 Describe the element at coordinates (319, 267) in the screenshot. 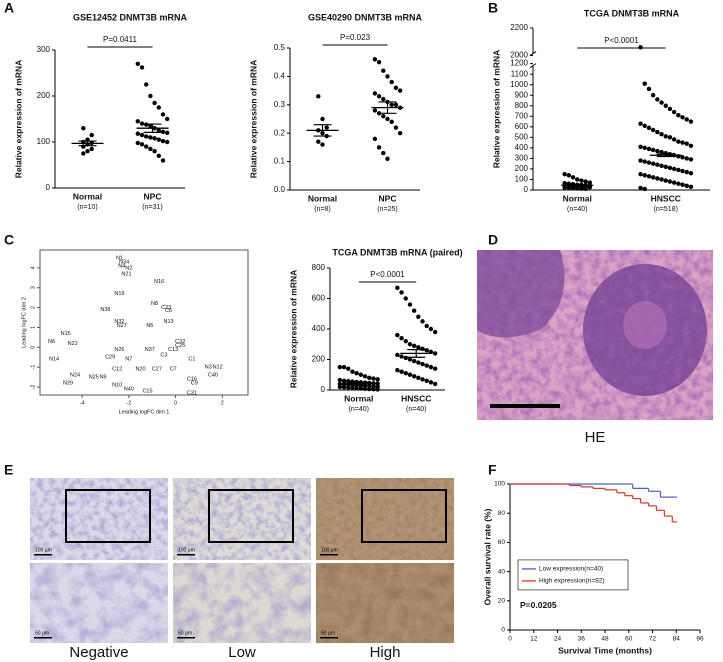

I see `y-tick-label: 800` at that location.